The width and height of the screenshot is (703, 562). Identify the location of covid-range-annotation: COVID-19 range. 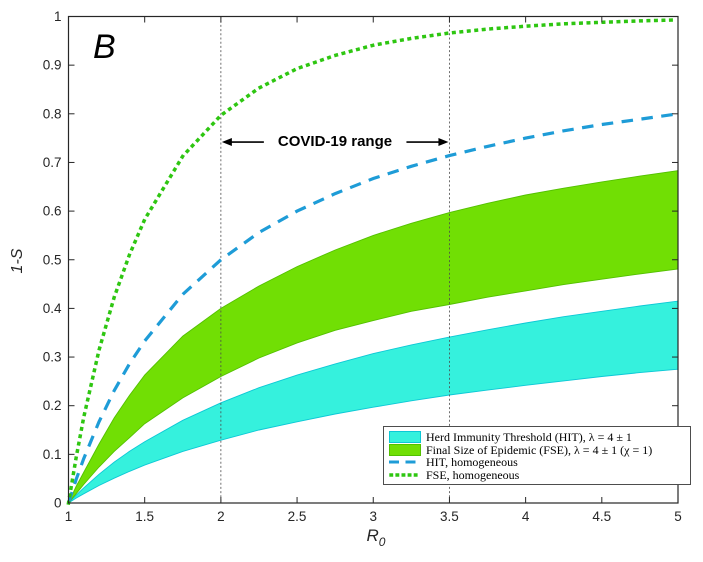
(335, 141).